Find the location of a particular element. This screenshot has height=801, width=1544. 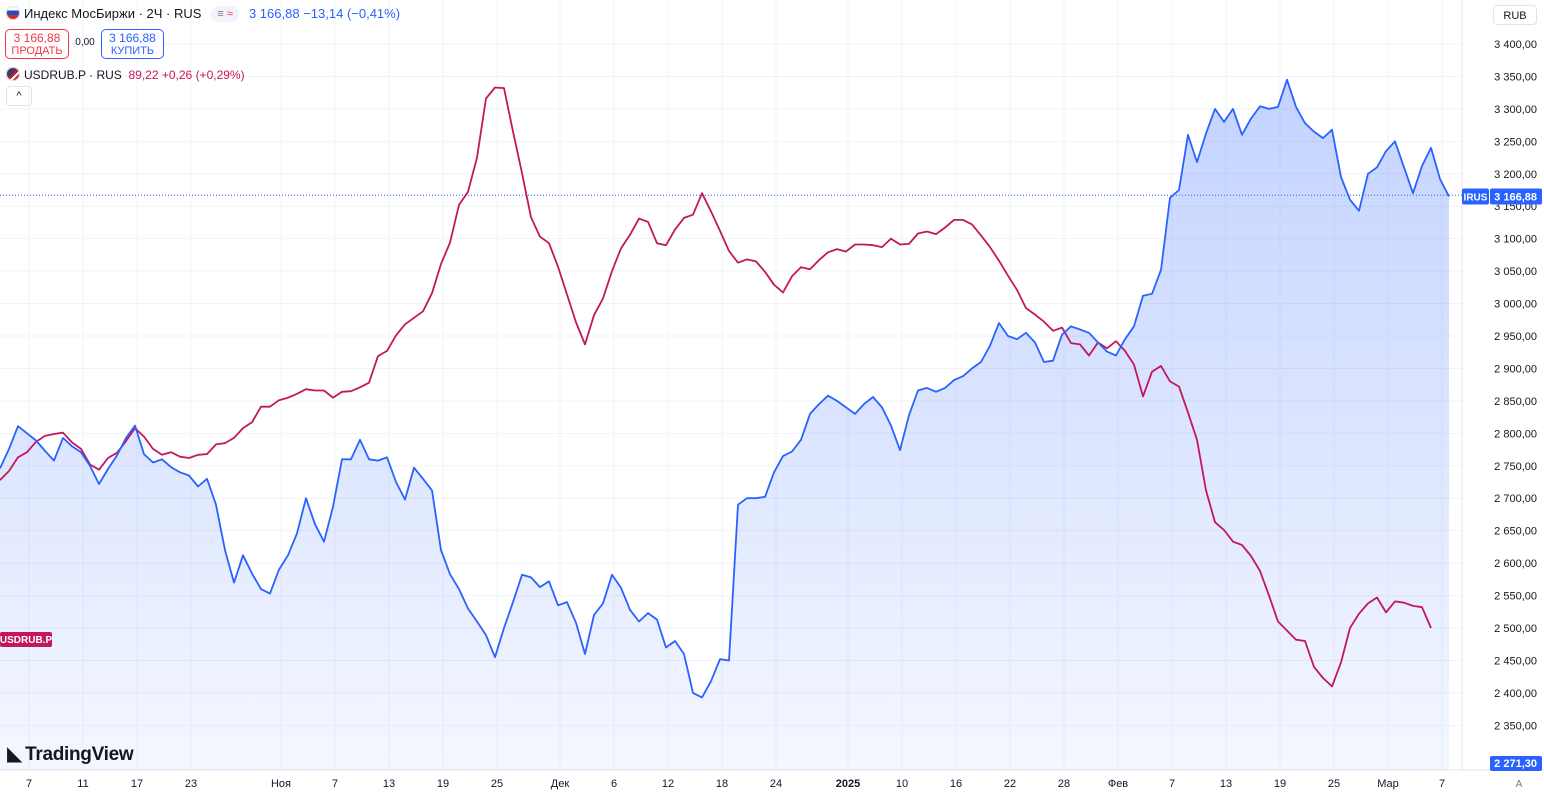

irus-price-badge is located at coordinates (1516, 196).